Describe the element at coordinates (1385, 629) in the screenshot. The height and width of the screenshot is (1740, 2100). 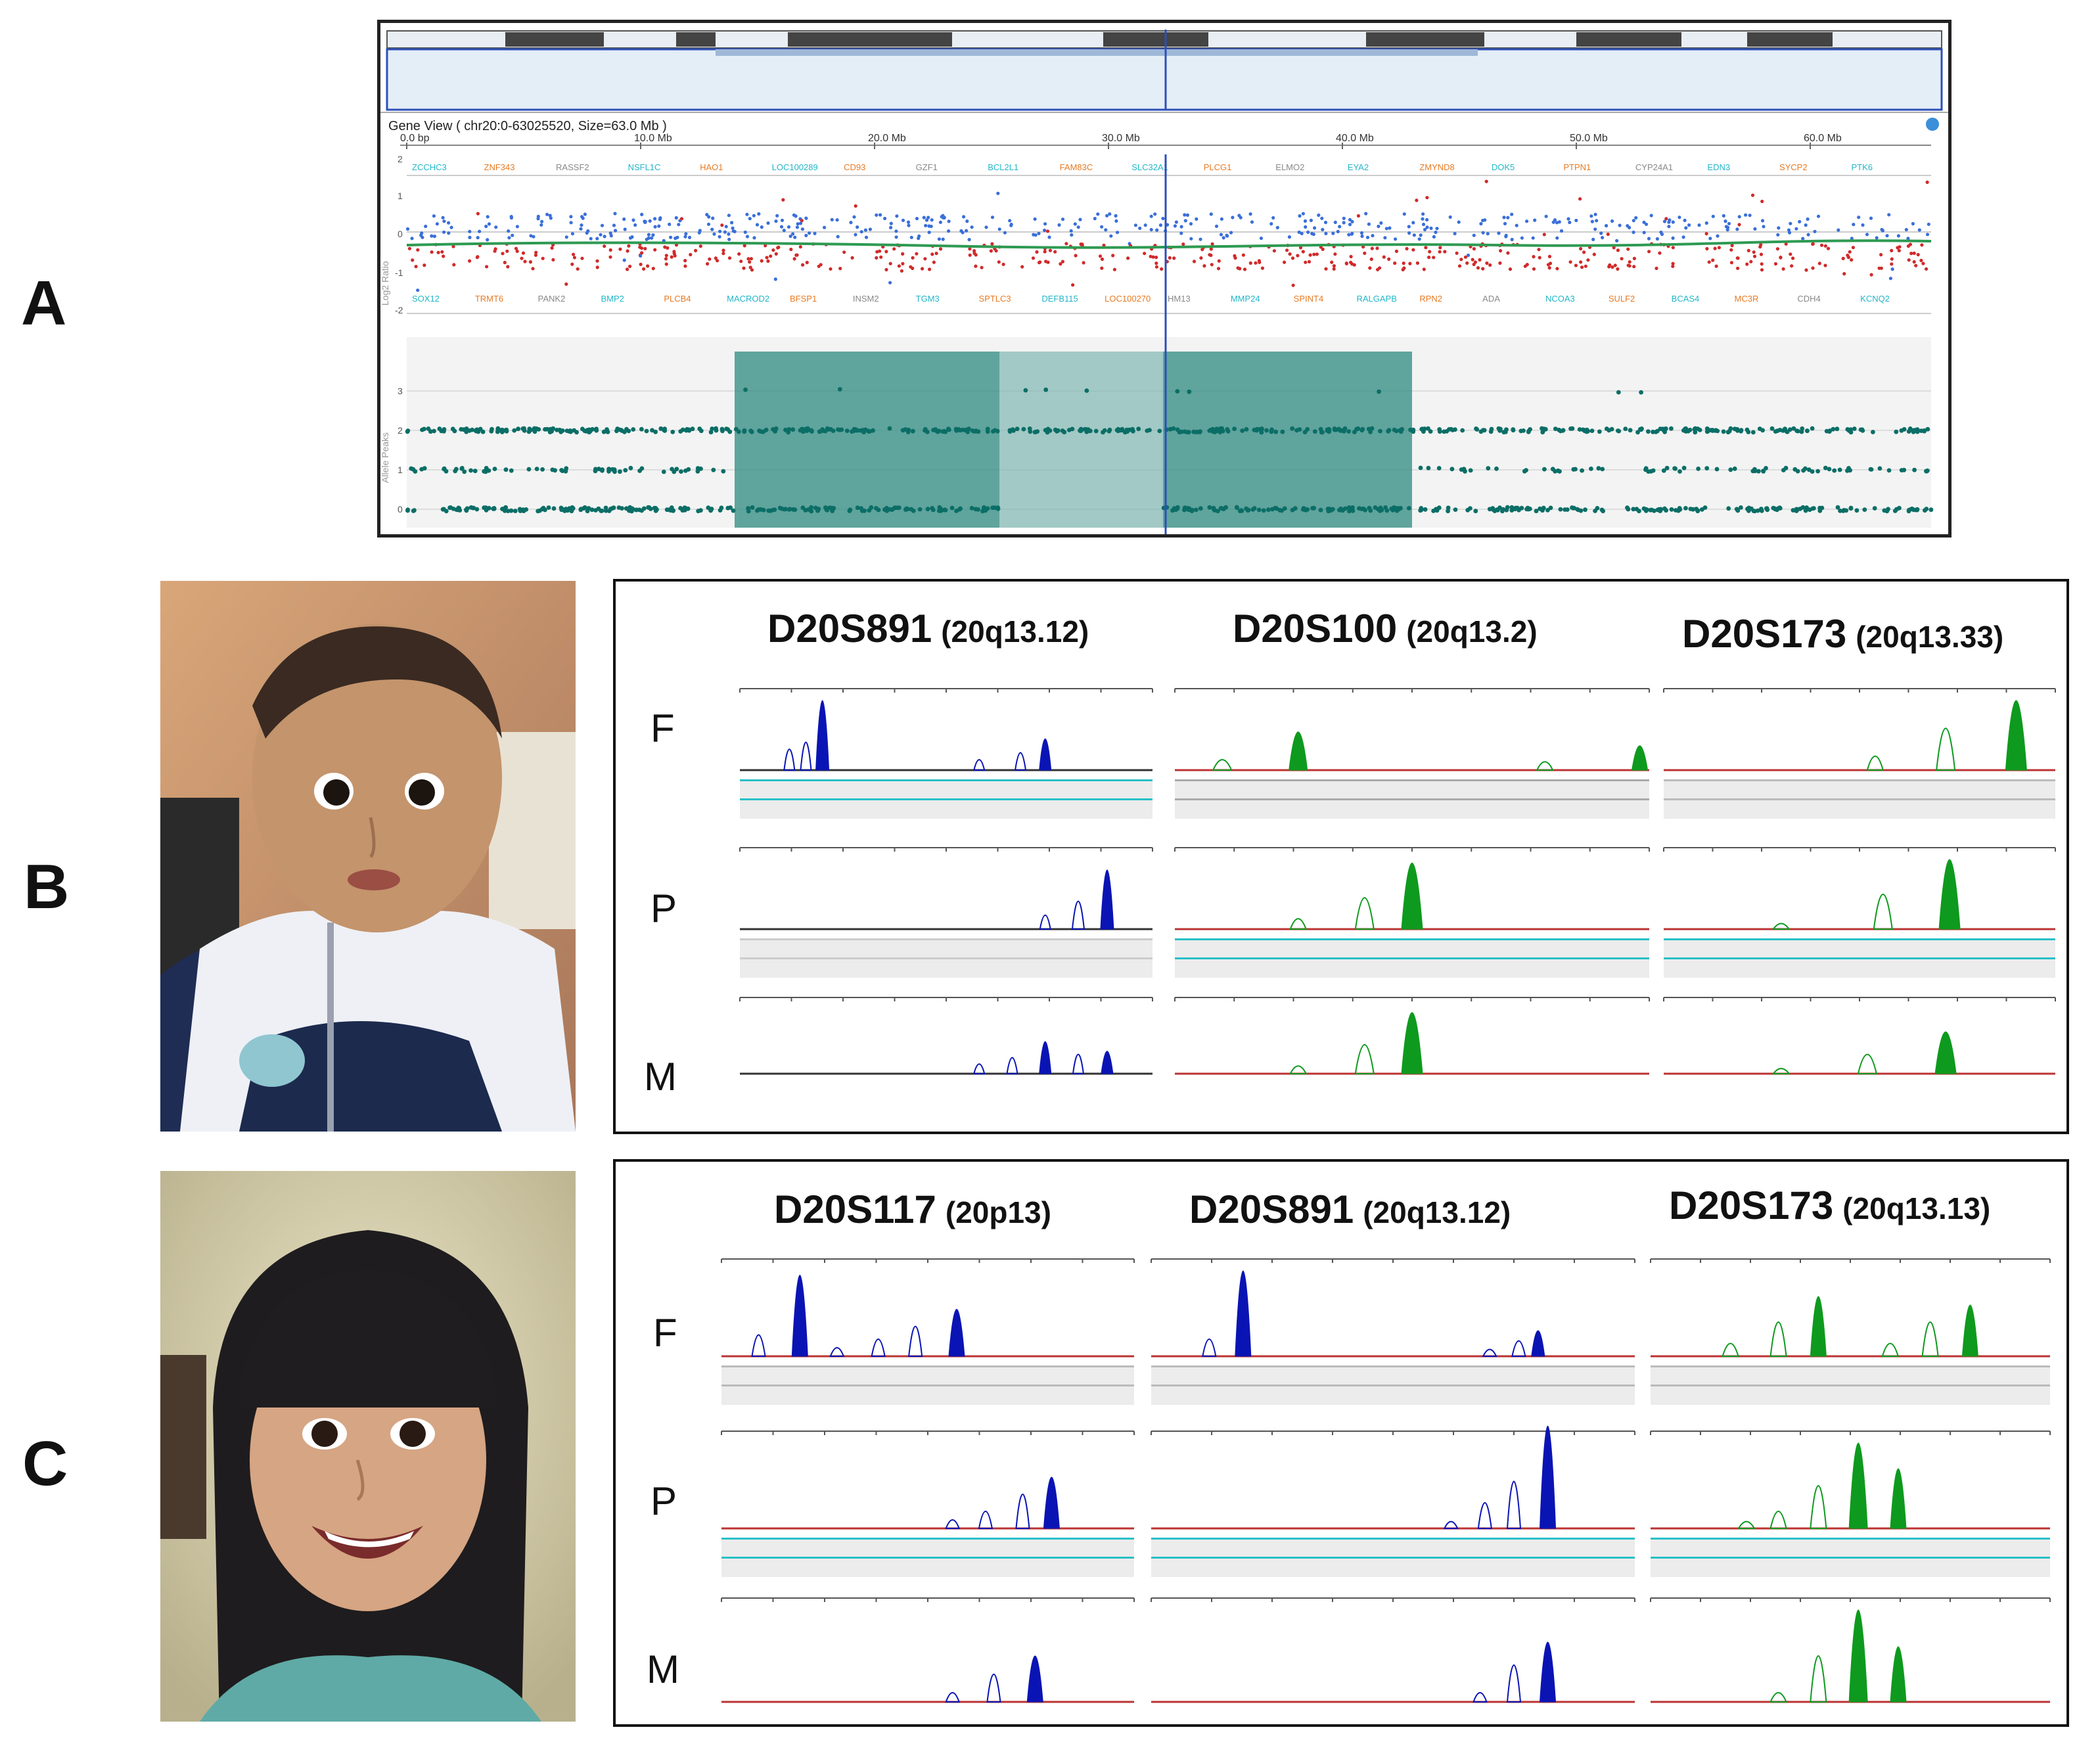
I see `marker-title-b2: D20S100 (20q13.2)` at that location.